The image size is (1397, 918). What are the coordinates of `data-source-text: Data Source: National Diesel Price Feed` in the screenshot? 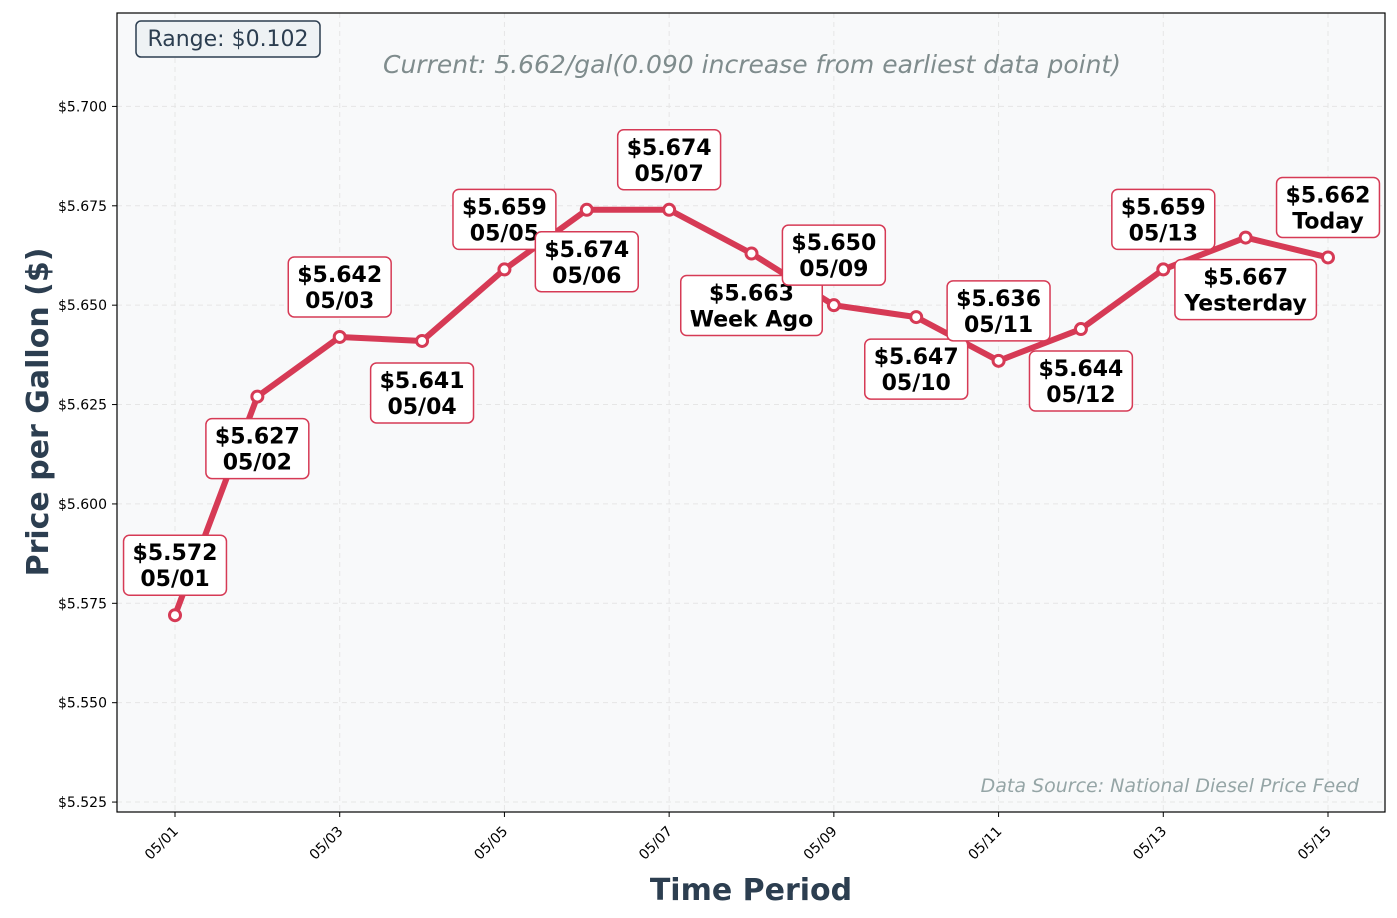 It's located at (1170, 786).